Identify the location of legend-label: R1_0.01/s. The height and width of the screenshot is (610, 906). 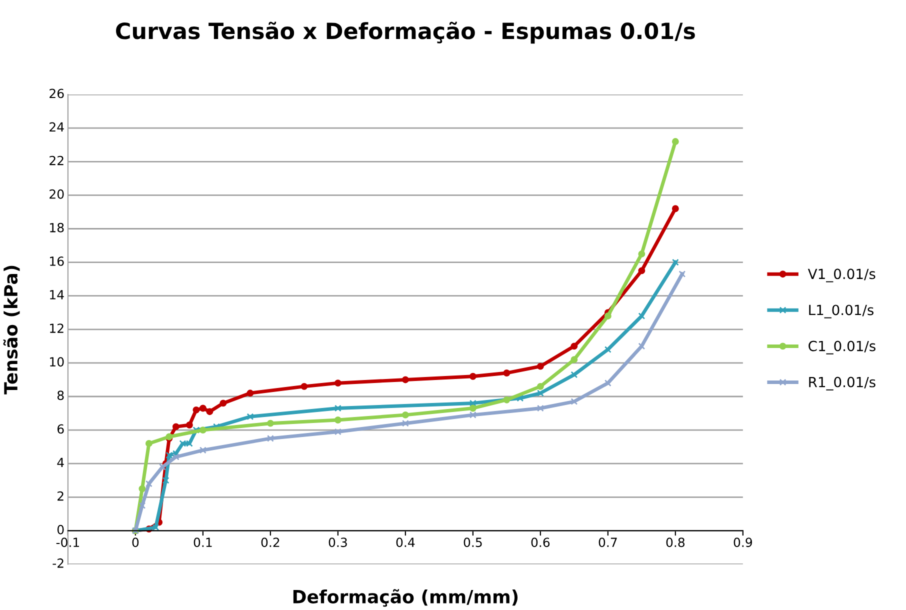
(842, 383).